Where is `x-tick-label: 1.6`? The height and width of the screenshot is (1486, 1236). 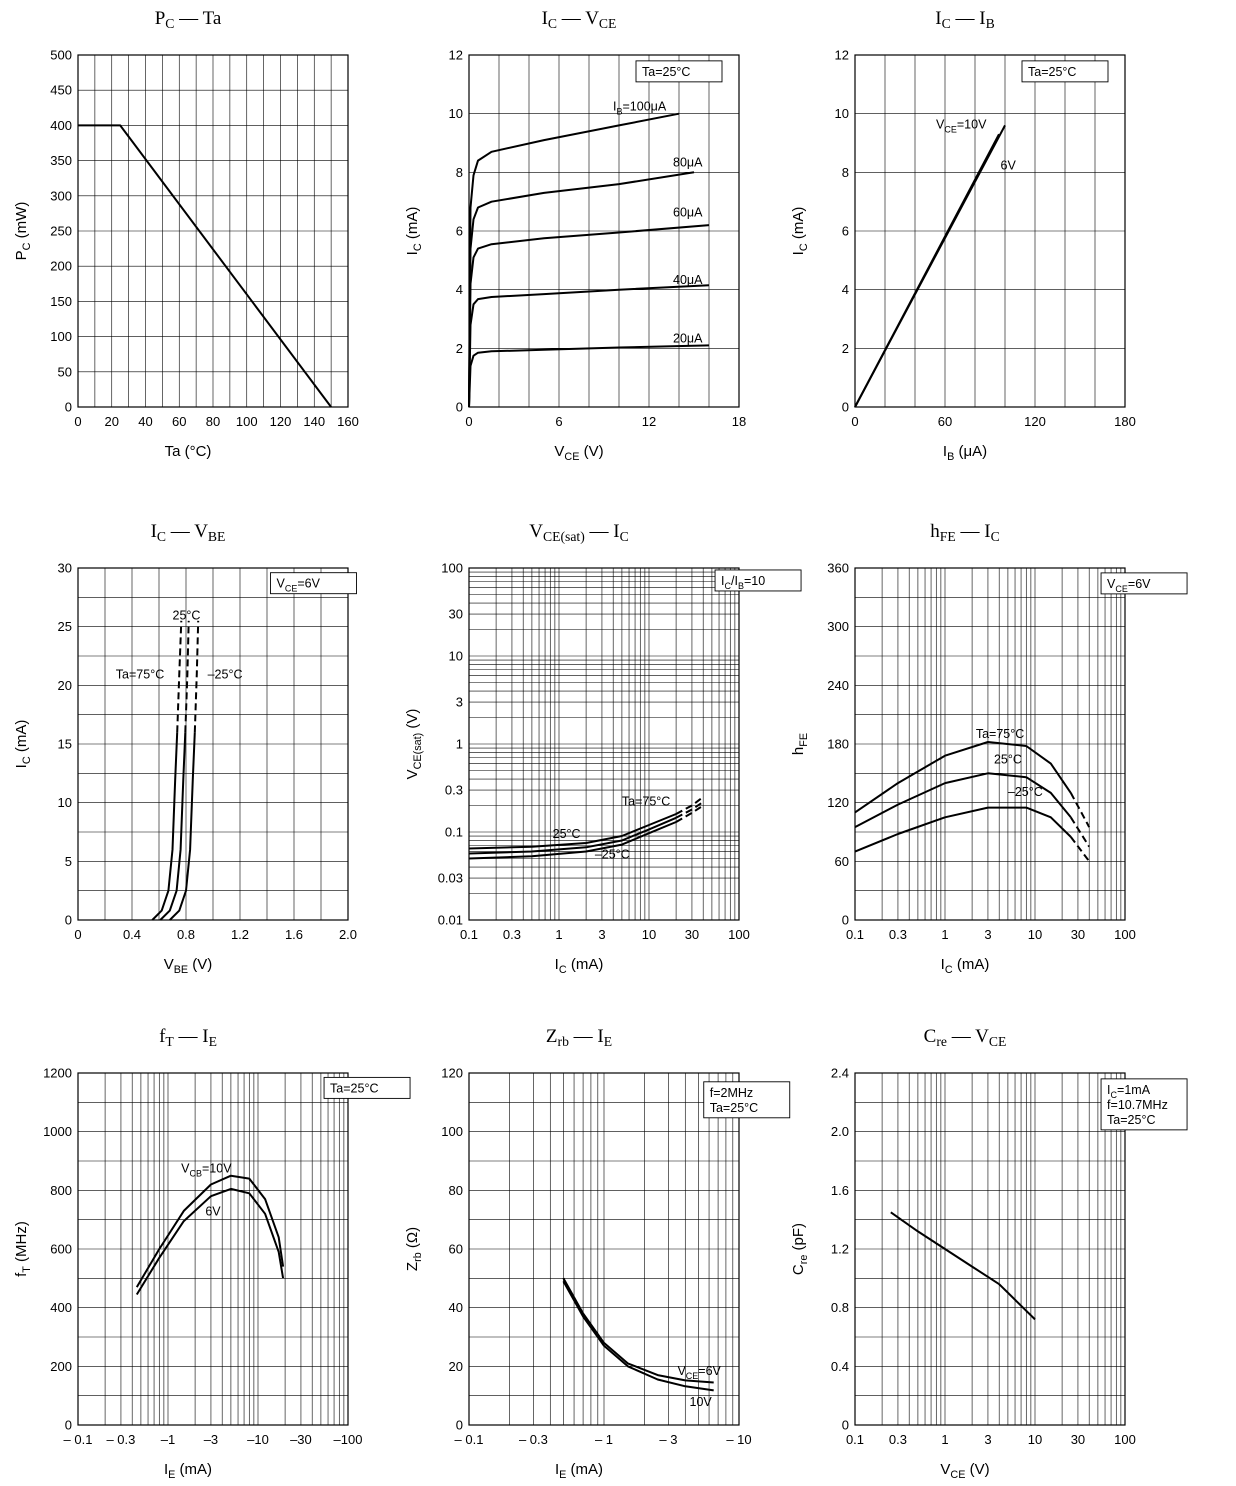
x-tick-label: 1.6 is located at coordinates (294, 934).